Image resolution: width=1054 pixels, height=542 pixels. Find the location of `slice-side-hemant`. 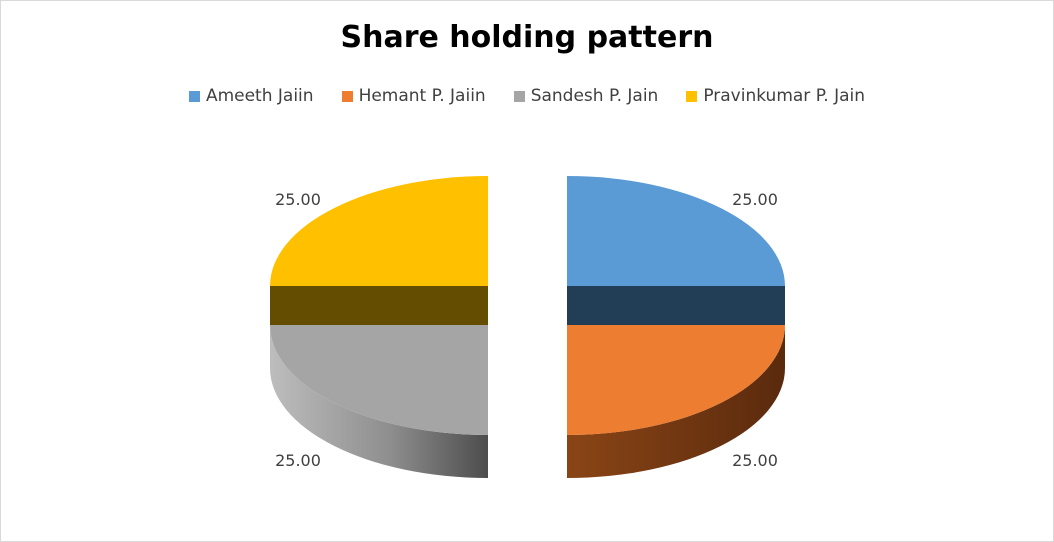

slice-side-hemant is located at coordinates (676, 401).